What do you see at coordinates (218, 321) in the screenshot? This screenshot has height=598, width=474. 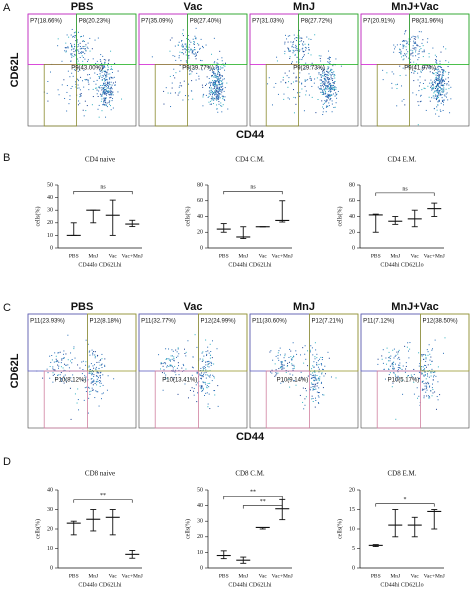 I see `gate-label: P12(24.99%)` at bounding box center [218, 321].